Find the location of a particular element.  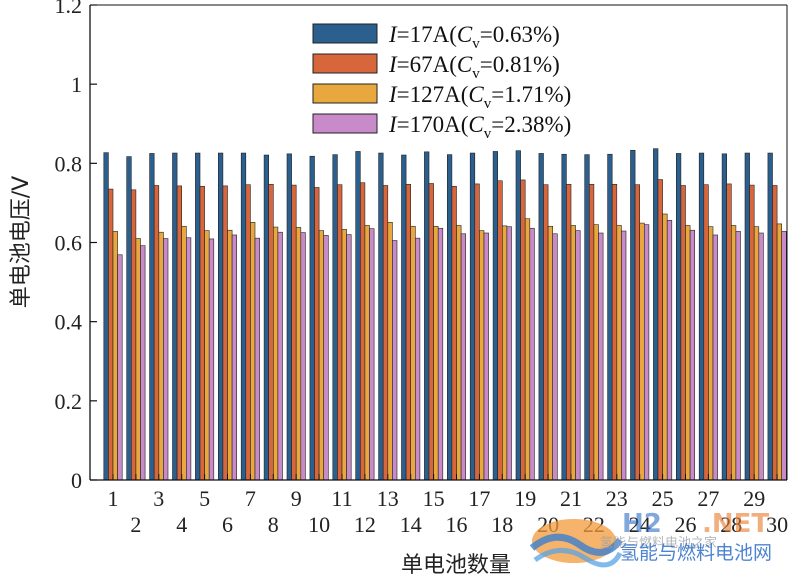

x-tick-label: 24 is located at coordinates (640, 524).